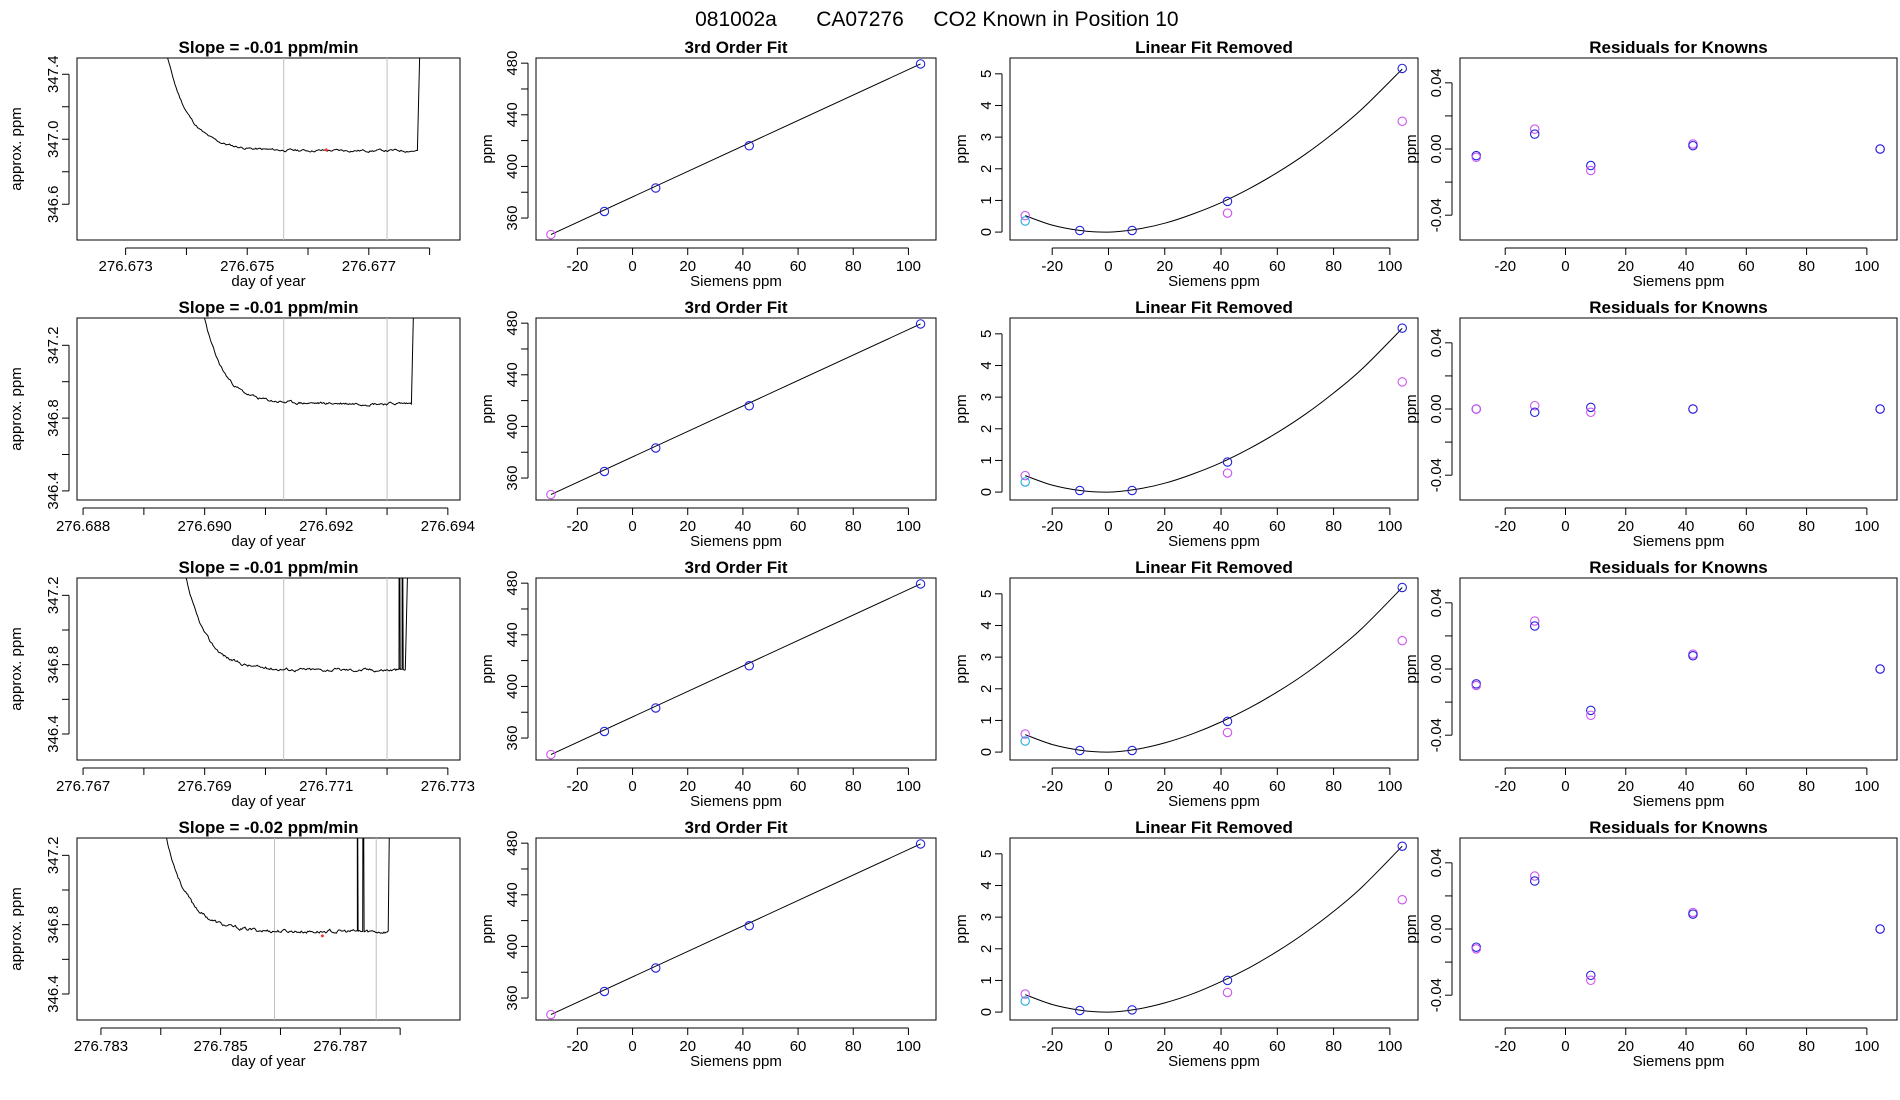  Describe the element at coordinates (986, 105) in the screenshot. I see `y-tick-label: 4` at that location.